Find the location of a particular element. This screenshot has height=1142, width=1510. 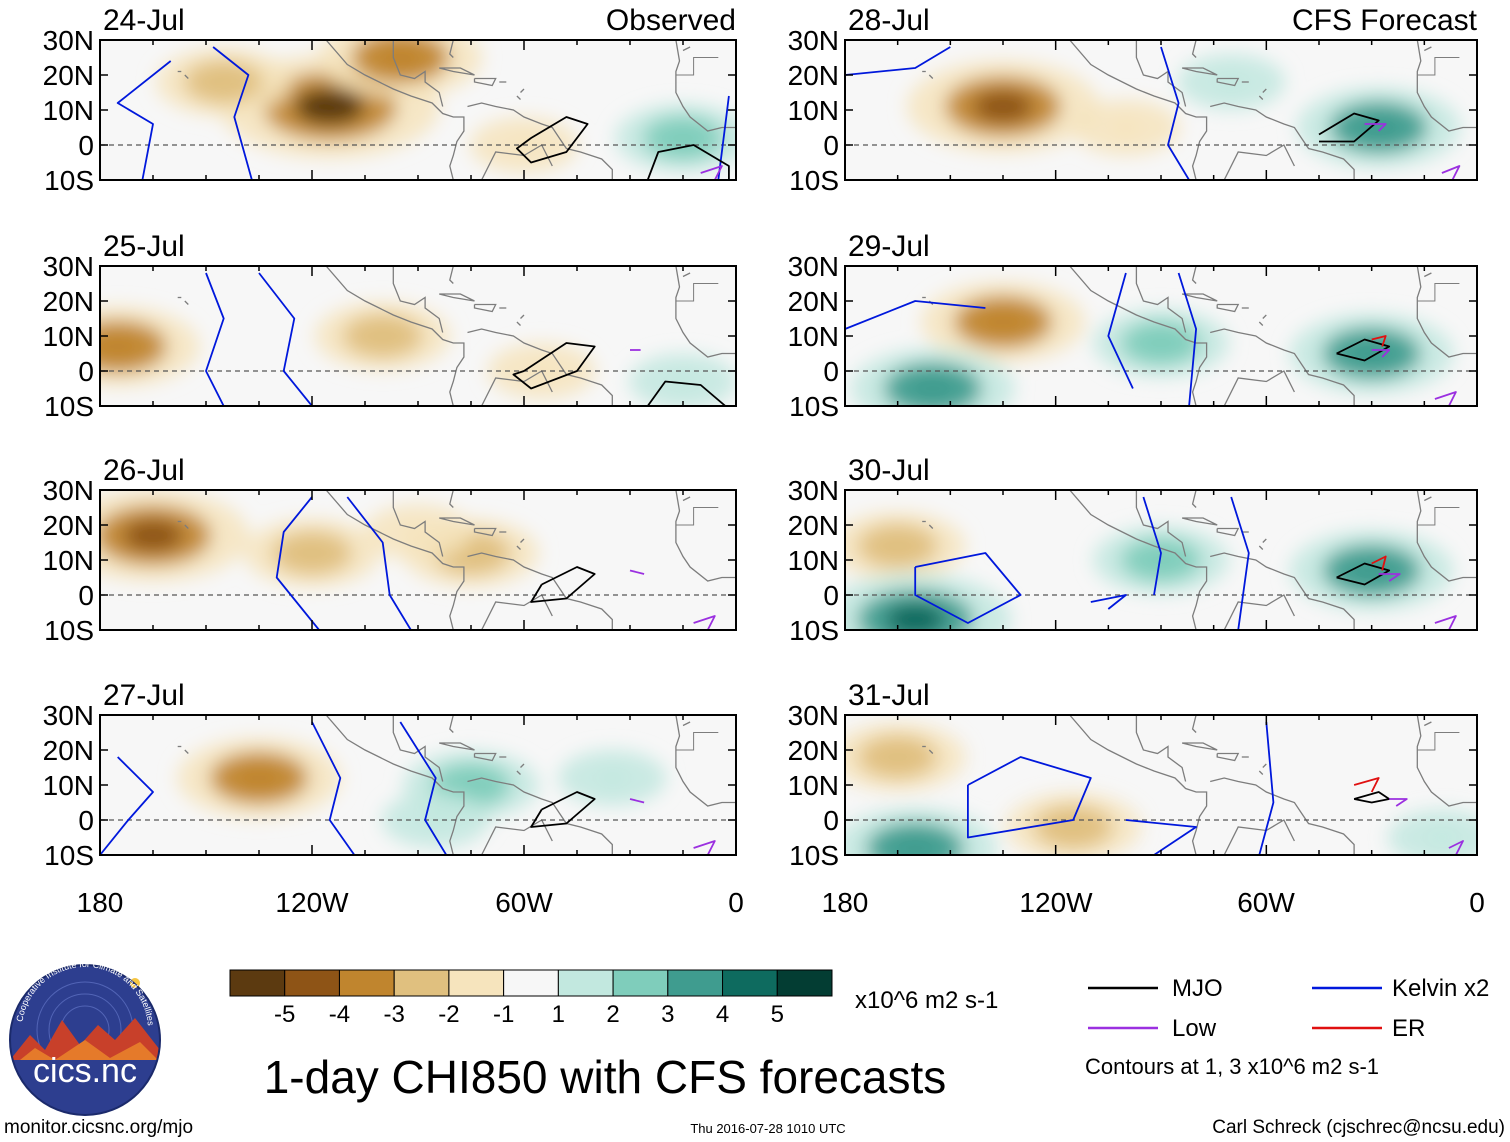

colorbar-label: -2 is located at coordinates (448, 1014).